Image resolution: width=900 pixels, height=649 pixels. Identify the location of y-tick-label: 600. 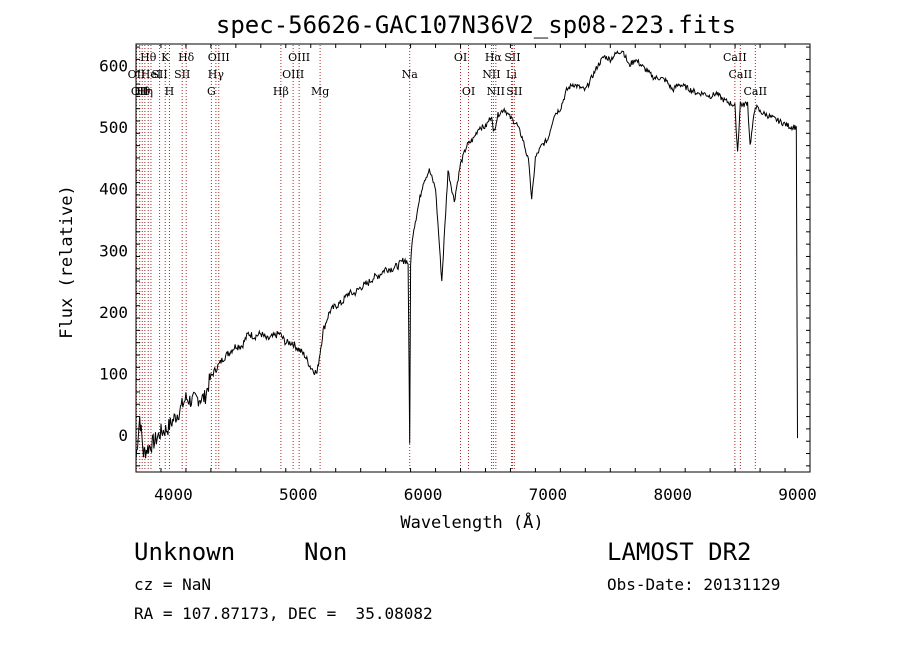
(113, 66).